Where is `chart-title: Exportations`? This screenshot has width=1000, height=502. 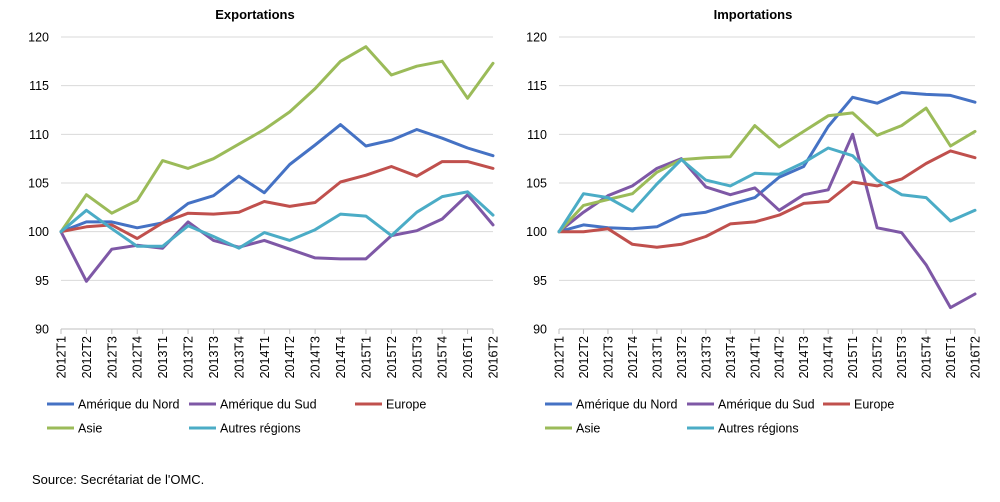 chart-title: Exportations is located at coordinates (254, 14).